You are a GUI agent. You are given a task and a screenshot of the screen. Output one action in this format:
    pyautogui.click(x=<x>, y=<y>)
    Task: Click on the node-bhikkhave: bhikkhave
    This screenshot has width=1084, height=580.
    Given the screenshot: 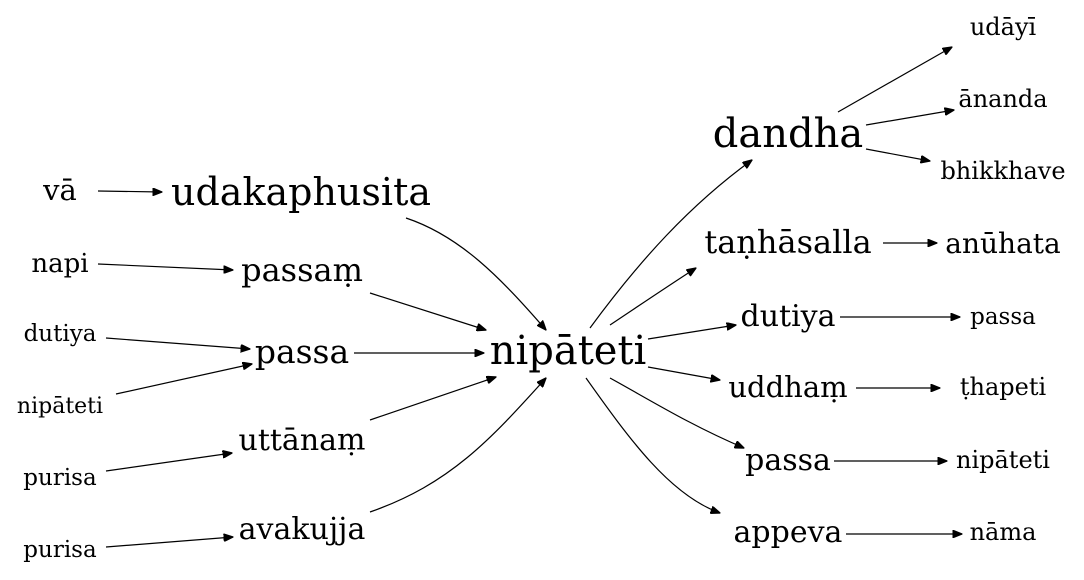 What is the action you would take?
    pyautogui.click(x=1002, y=171)
    